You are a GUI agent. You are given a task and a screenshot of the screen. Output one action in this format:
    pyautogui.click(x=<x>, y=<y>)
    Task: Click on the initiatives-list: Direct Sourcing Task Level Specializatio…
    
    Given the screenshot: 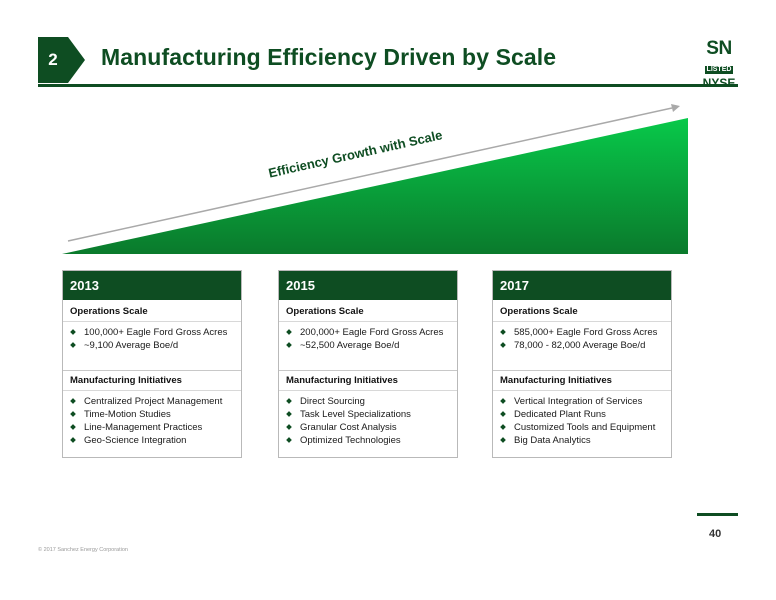 What is the action you would take?
    pyautogui.click(x=368, y=419)
    